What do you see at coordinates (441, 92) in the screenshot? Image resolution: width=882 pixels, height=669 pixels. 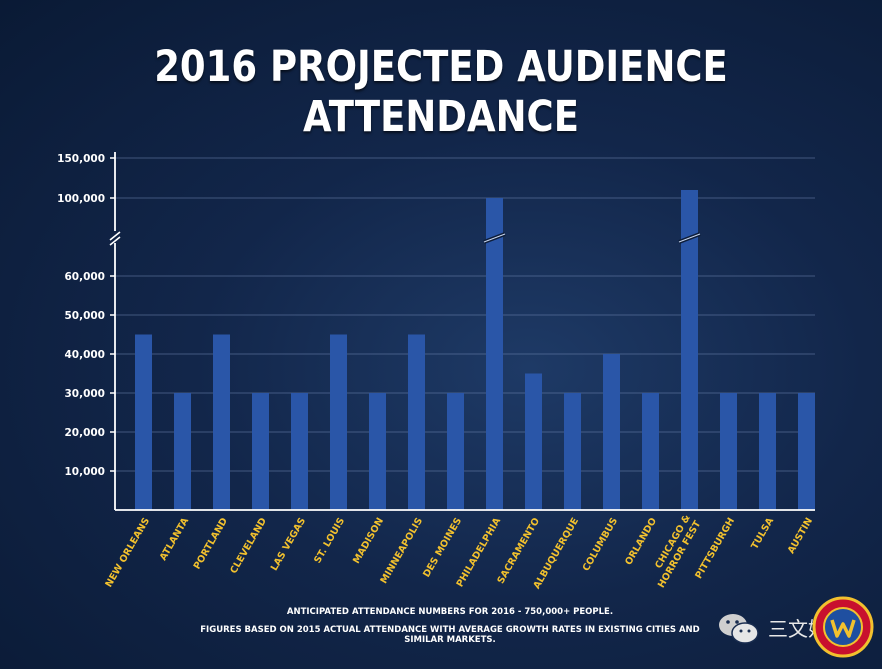 I see `chart-title: 2016 PROJECTED AUDIENCE ATTENDANCE` at bounding box center [441, 92].